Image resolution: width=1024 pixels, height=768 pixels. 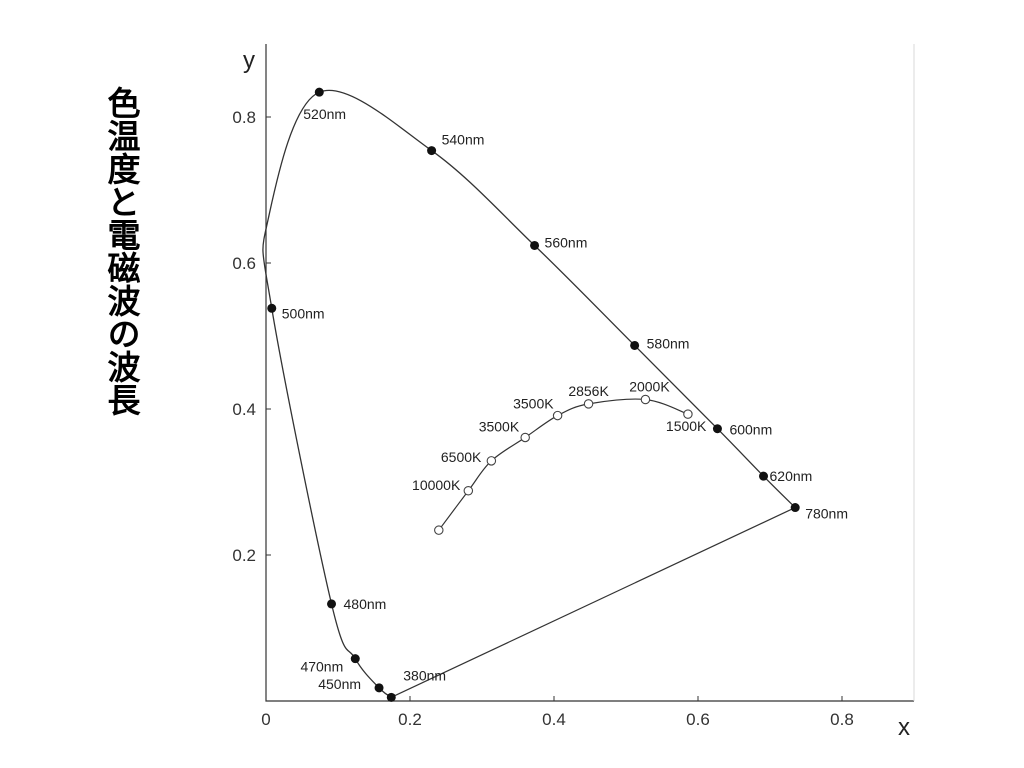 What do you see at coordinates (649, 387) in the screenshot?
I see `planckian-point-label: 2000K` at bounding box center [649, 387].